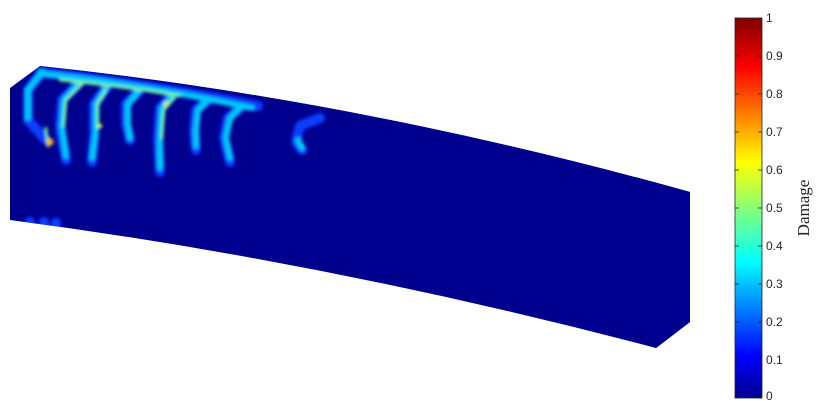 Image resolution: width=816 pixels, height=401 pixels. Describe the element at coordinates (774, 284) in the screenshot. I see `colorbar-tick-label: 0.3` at that location.